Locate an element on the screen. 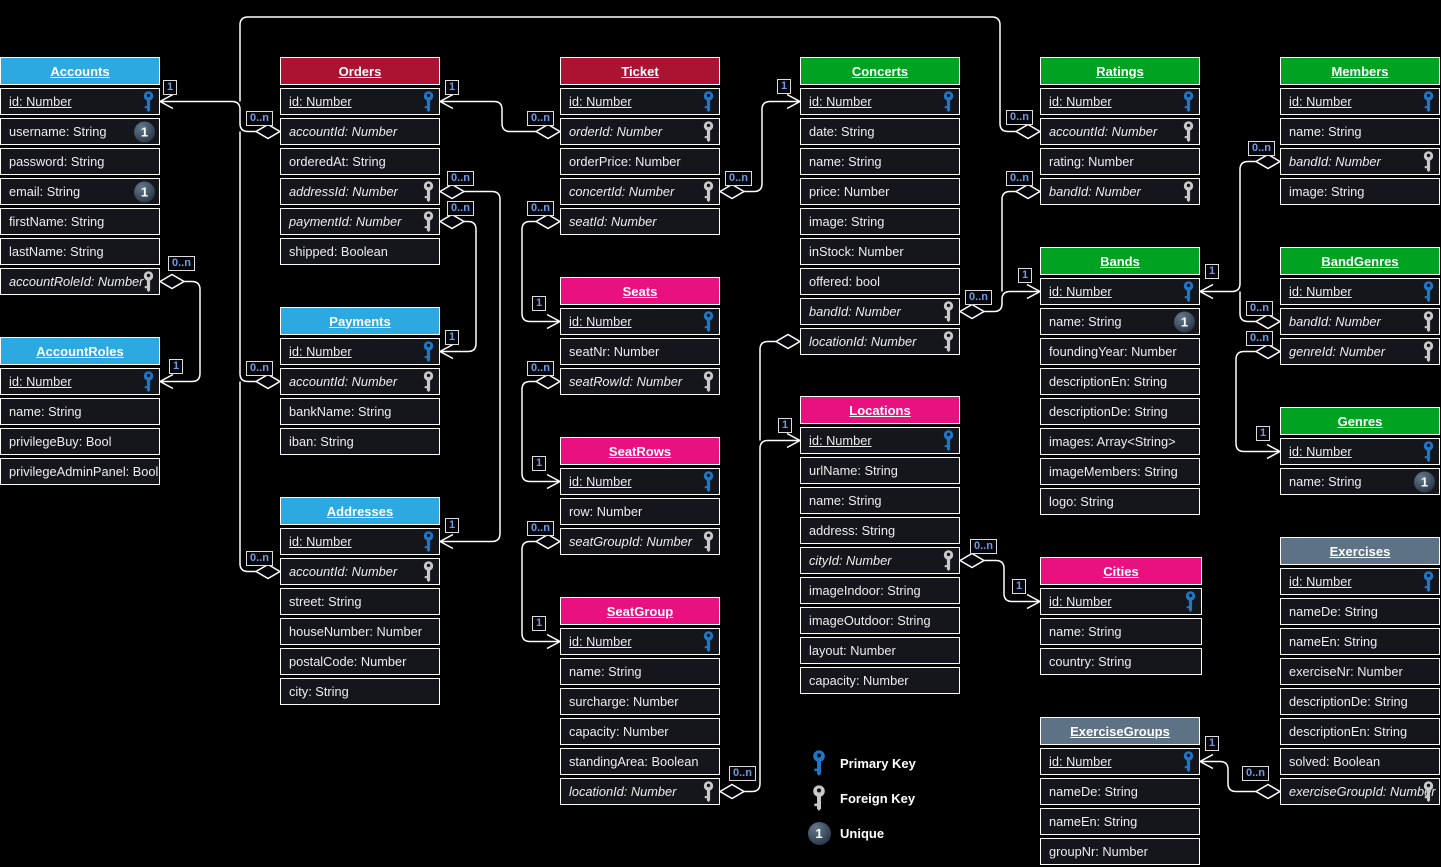  table-row: rating: Number is located at coordinates (1120, 161).